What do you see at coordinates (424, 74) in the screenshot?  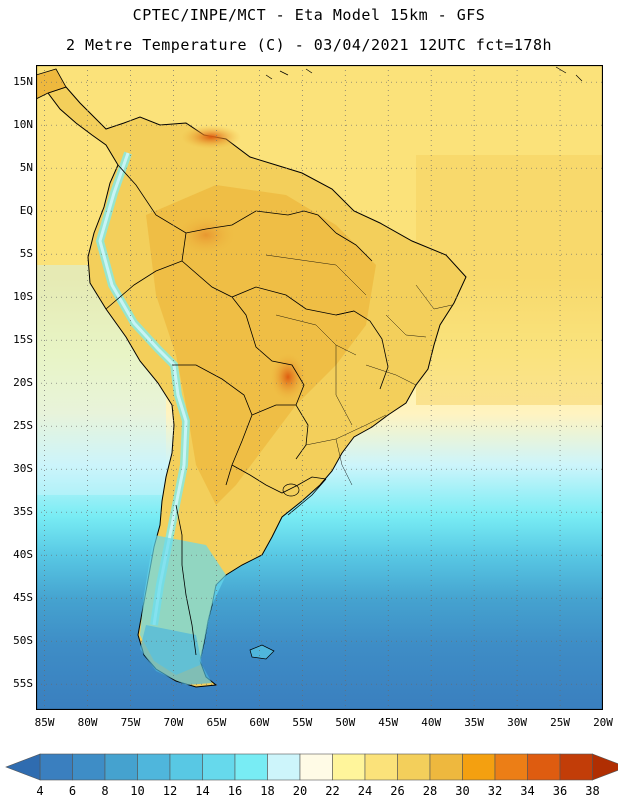 I see `caribbean-islands` at bounding box center [424, 74].